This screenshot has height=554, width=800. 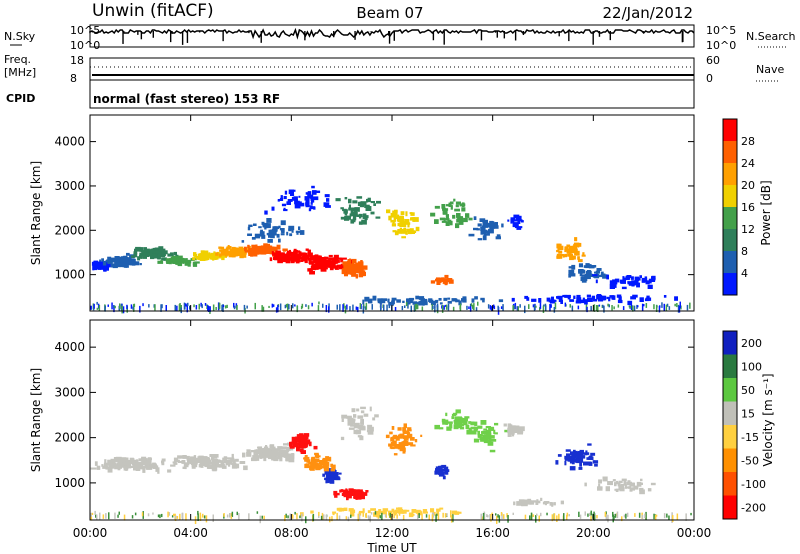 What do you see at coordinates (400, 38) in the screenshot?
I see `nsky-panel: N.Sky 10^5 10^0 10^5 10^0 N.Search` at bounding box center [400, 38].